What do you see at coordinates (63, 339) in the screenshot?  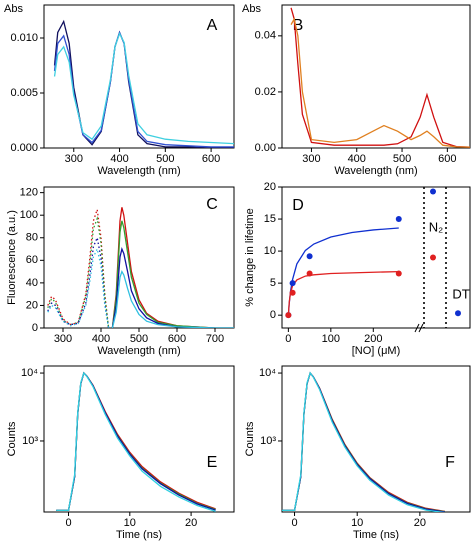 I see `x-tick-label: 300` at bounding box center [63, 339].